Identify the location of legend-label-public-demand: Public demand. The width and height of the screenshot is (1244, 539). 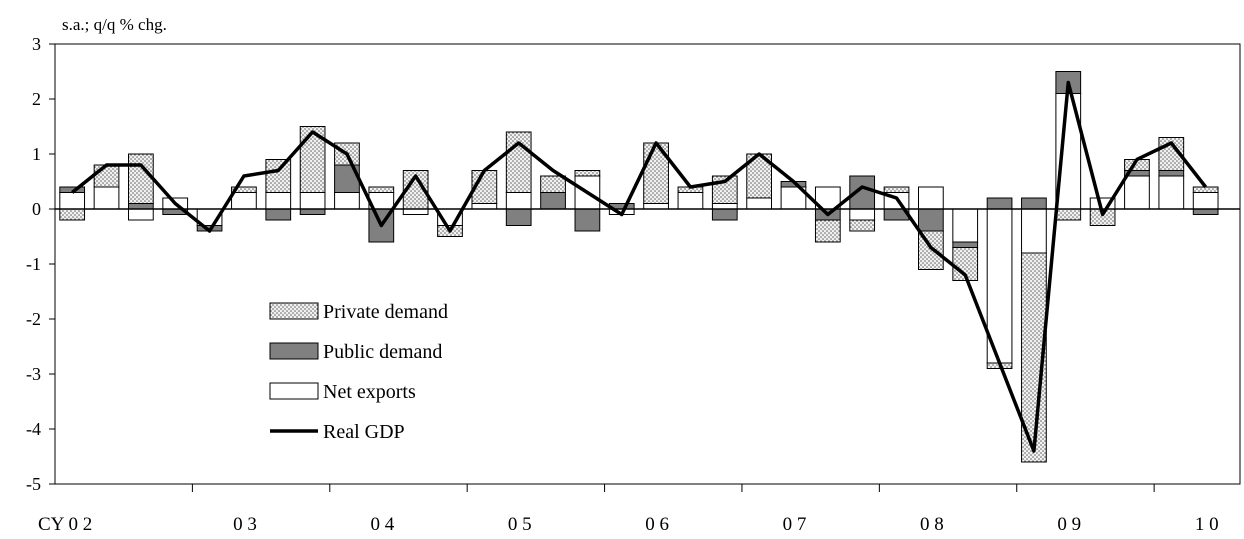
(382, 352).